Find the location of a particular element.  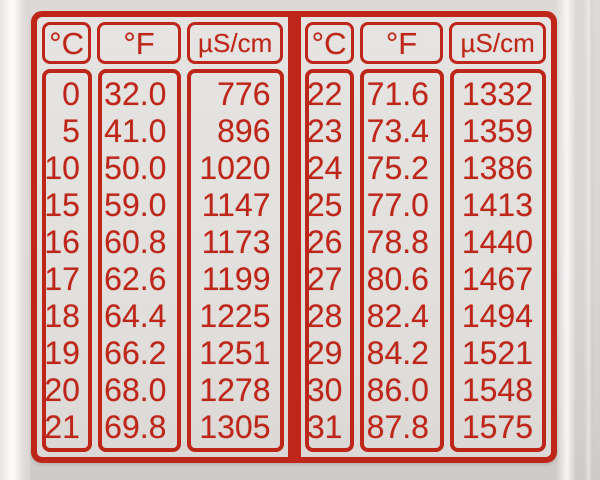

table-cell-celsius: 30 is located at coordinates (324, 389).